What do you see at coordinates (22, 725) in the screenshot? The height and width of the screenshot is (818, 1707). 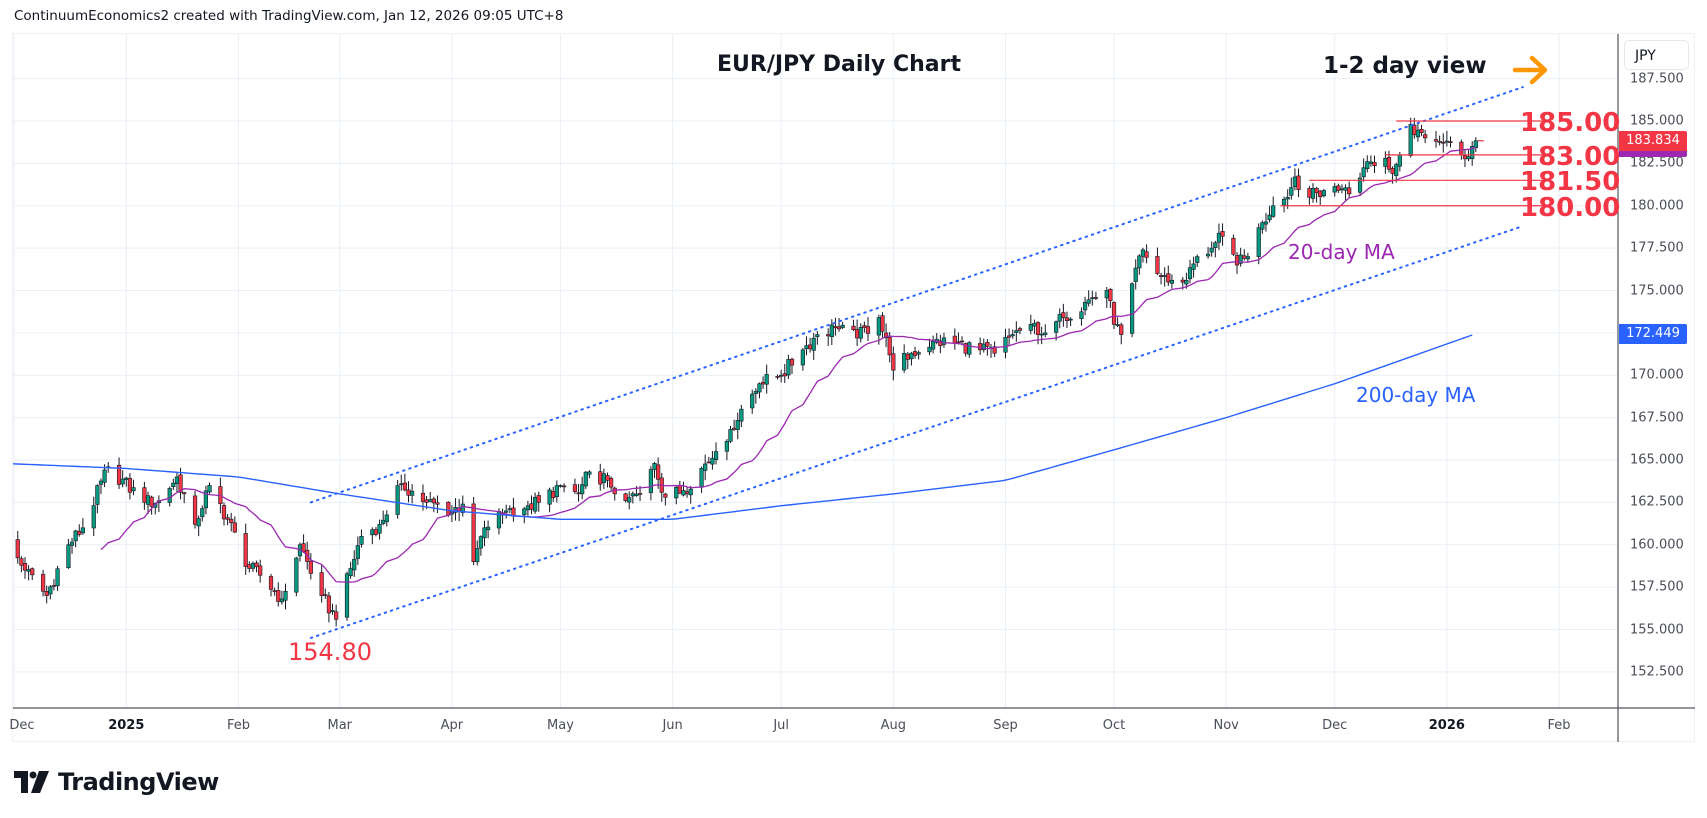 I see `time-tick-label: Dec` at bounding box center [22, 725].